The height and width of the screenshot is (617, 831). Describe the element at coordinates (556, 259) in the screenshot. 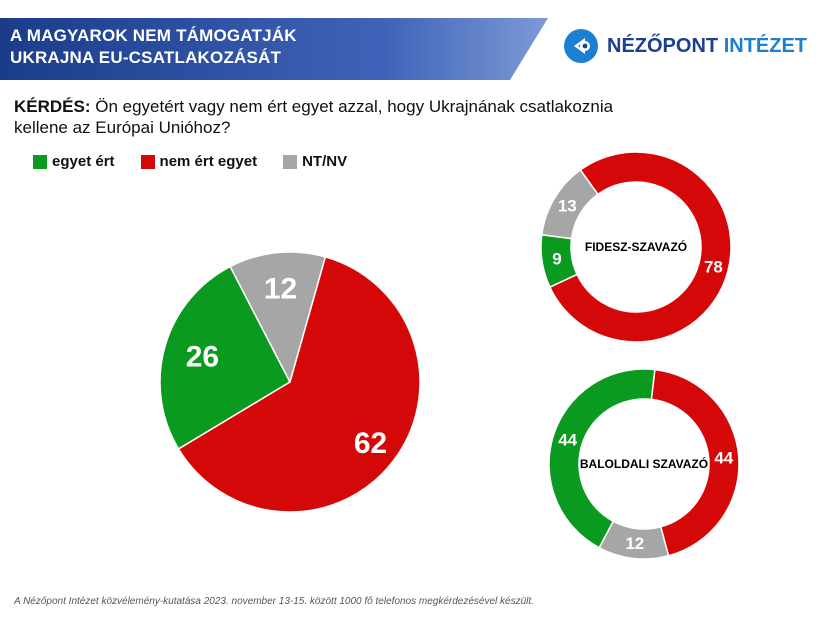

I see `data-label-agree: 9` at that location.